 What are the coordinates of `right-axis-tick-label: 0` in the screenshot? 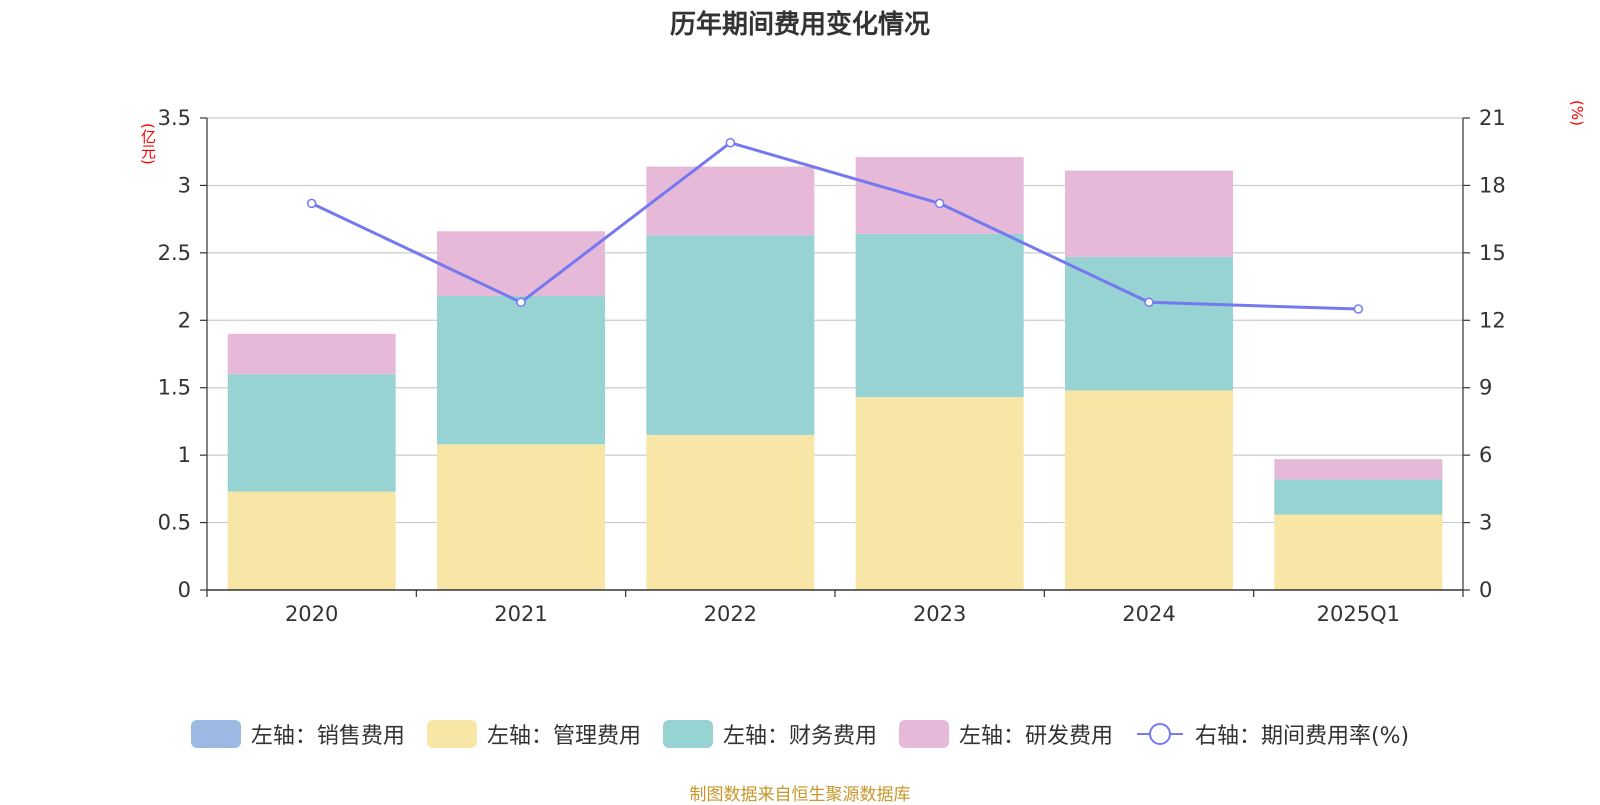 It's located at (1485, 590).